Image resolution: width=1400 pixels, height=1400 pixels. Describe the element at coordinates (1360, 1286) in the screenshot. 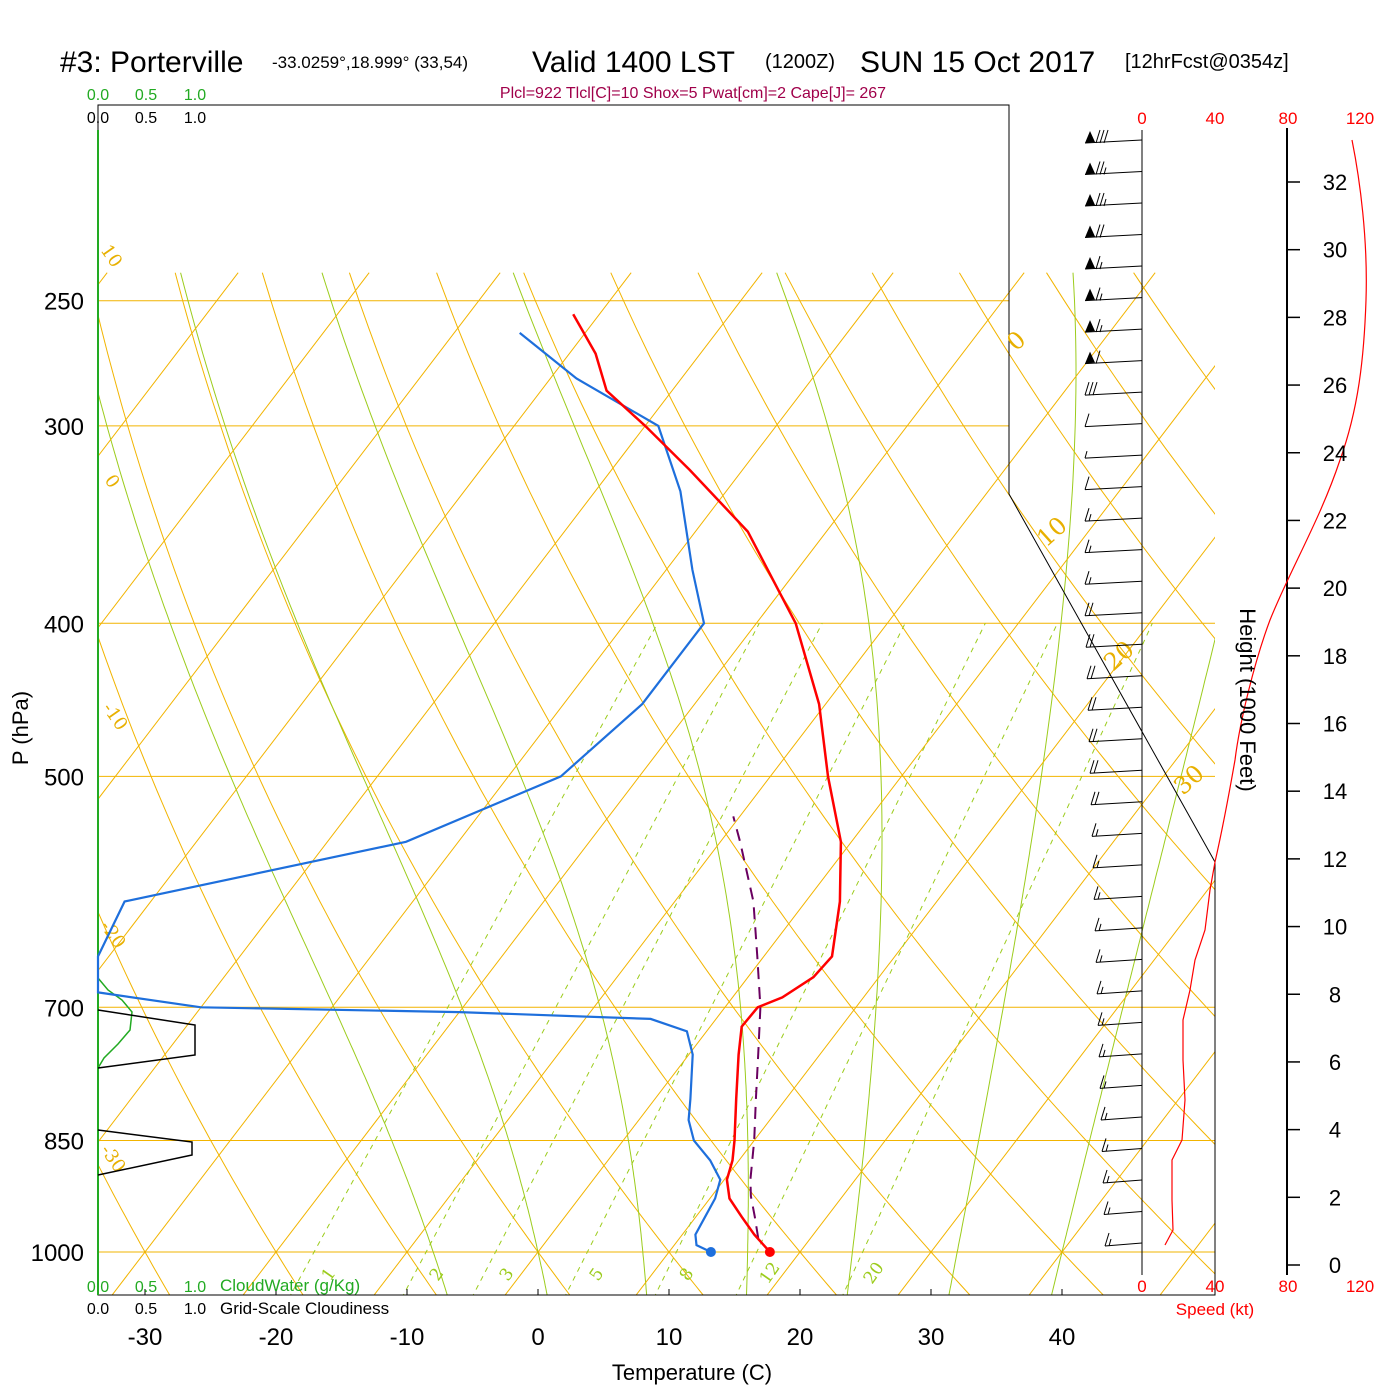

I see `speed-tick-bottom: 120` at that location.